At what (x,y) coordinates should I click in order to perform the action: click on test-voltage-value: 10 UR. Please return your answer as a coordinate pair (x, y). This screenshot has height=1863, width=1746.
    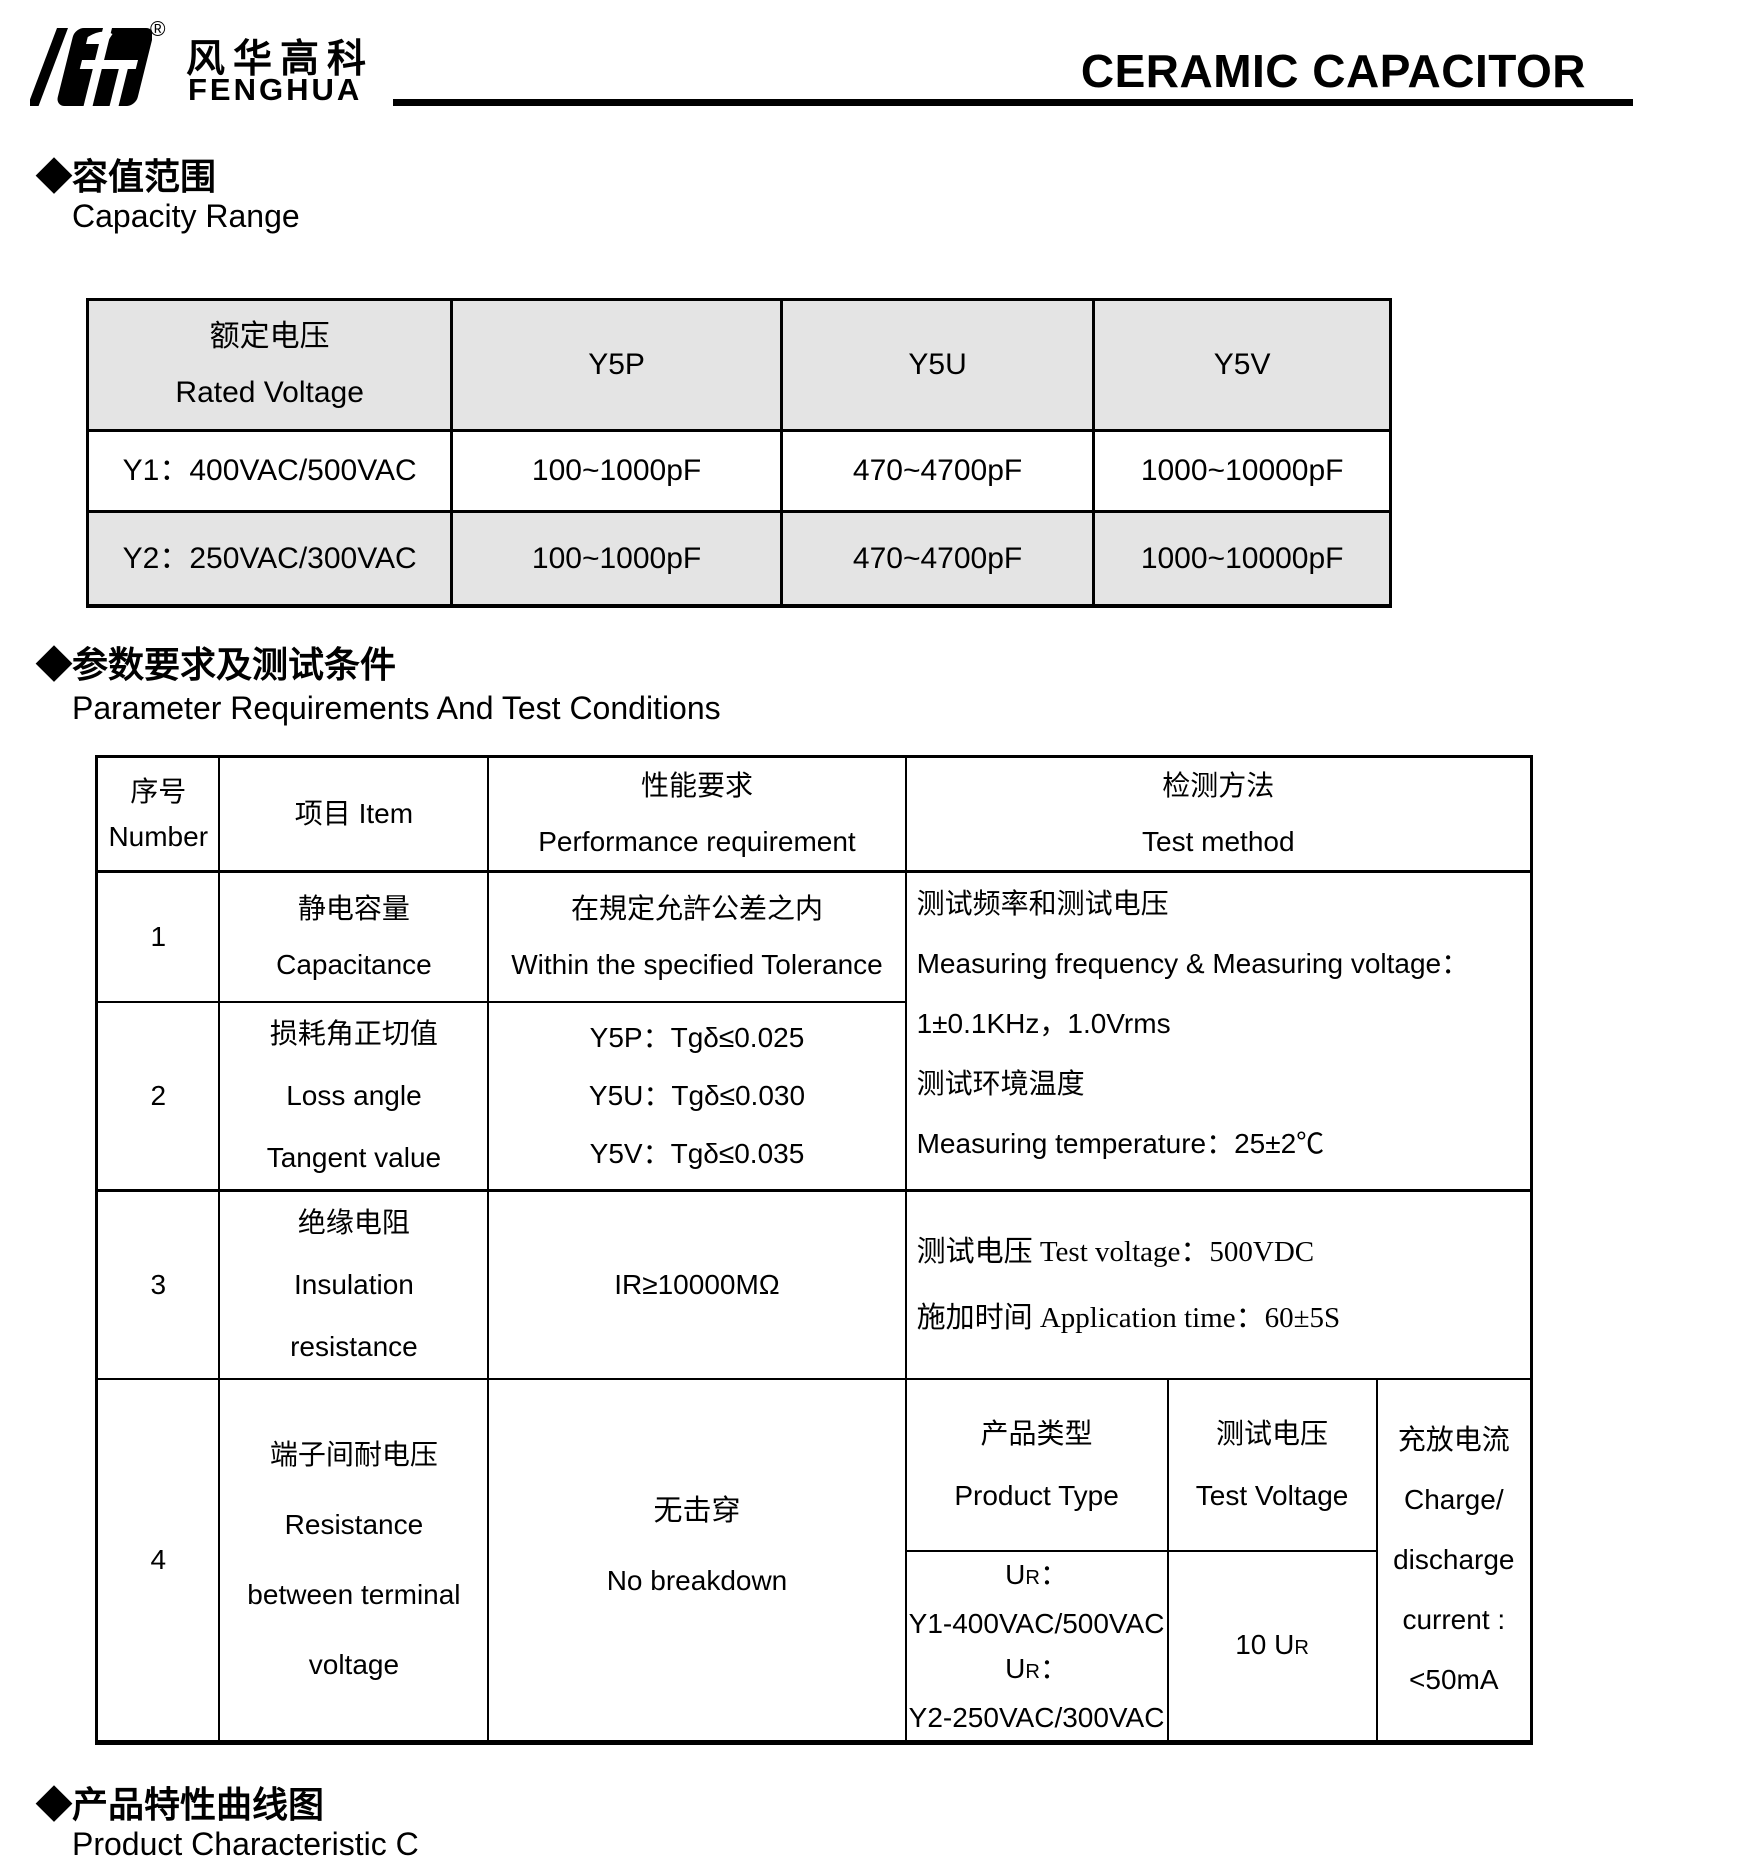
    Looking at the image, I should click on (1272, 1644).